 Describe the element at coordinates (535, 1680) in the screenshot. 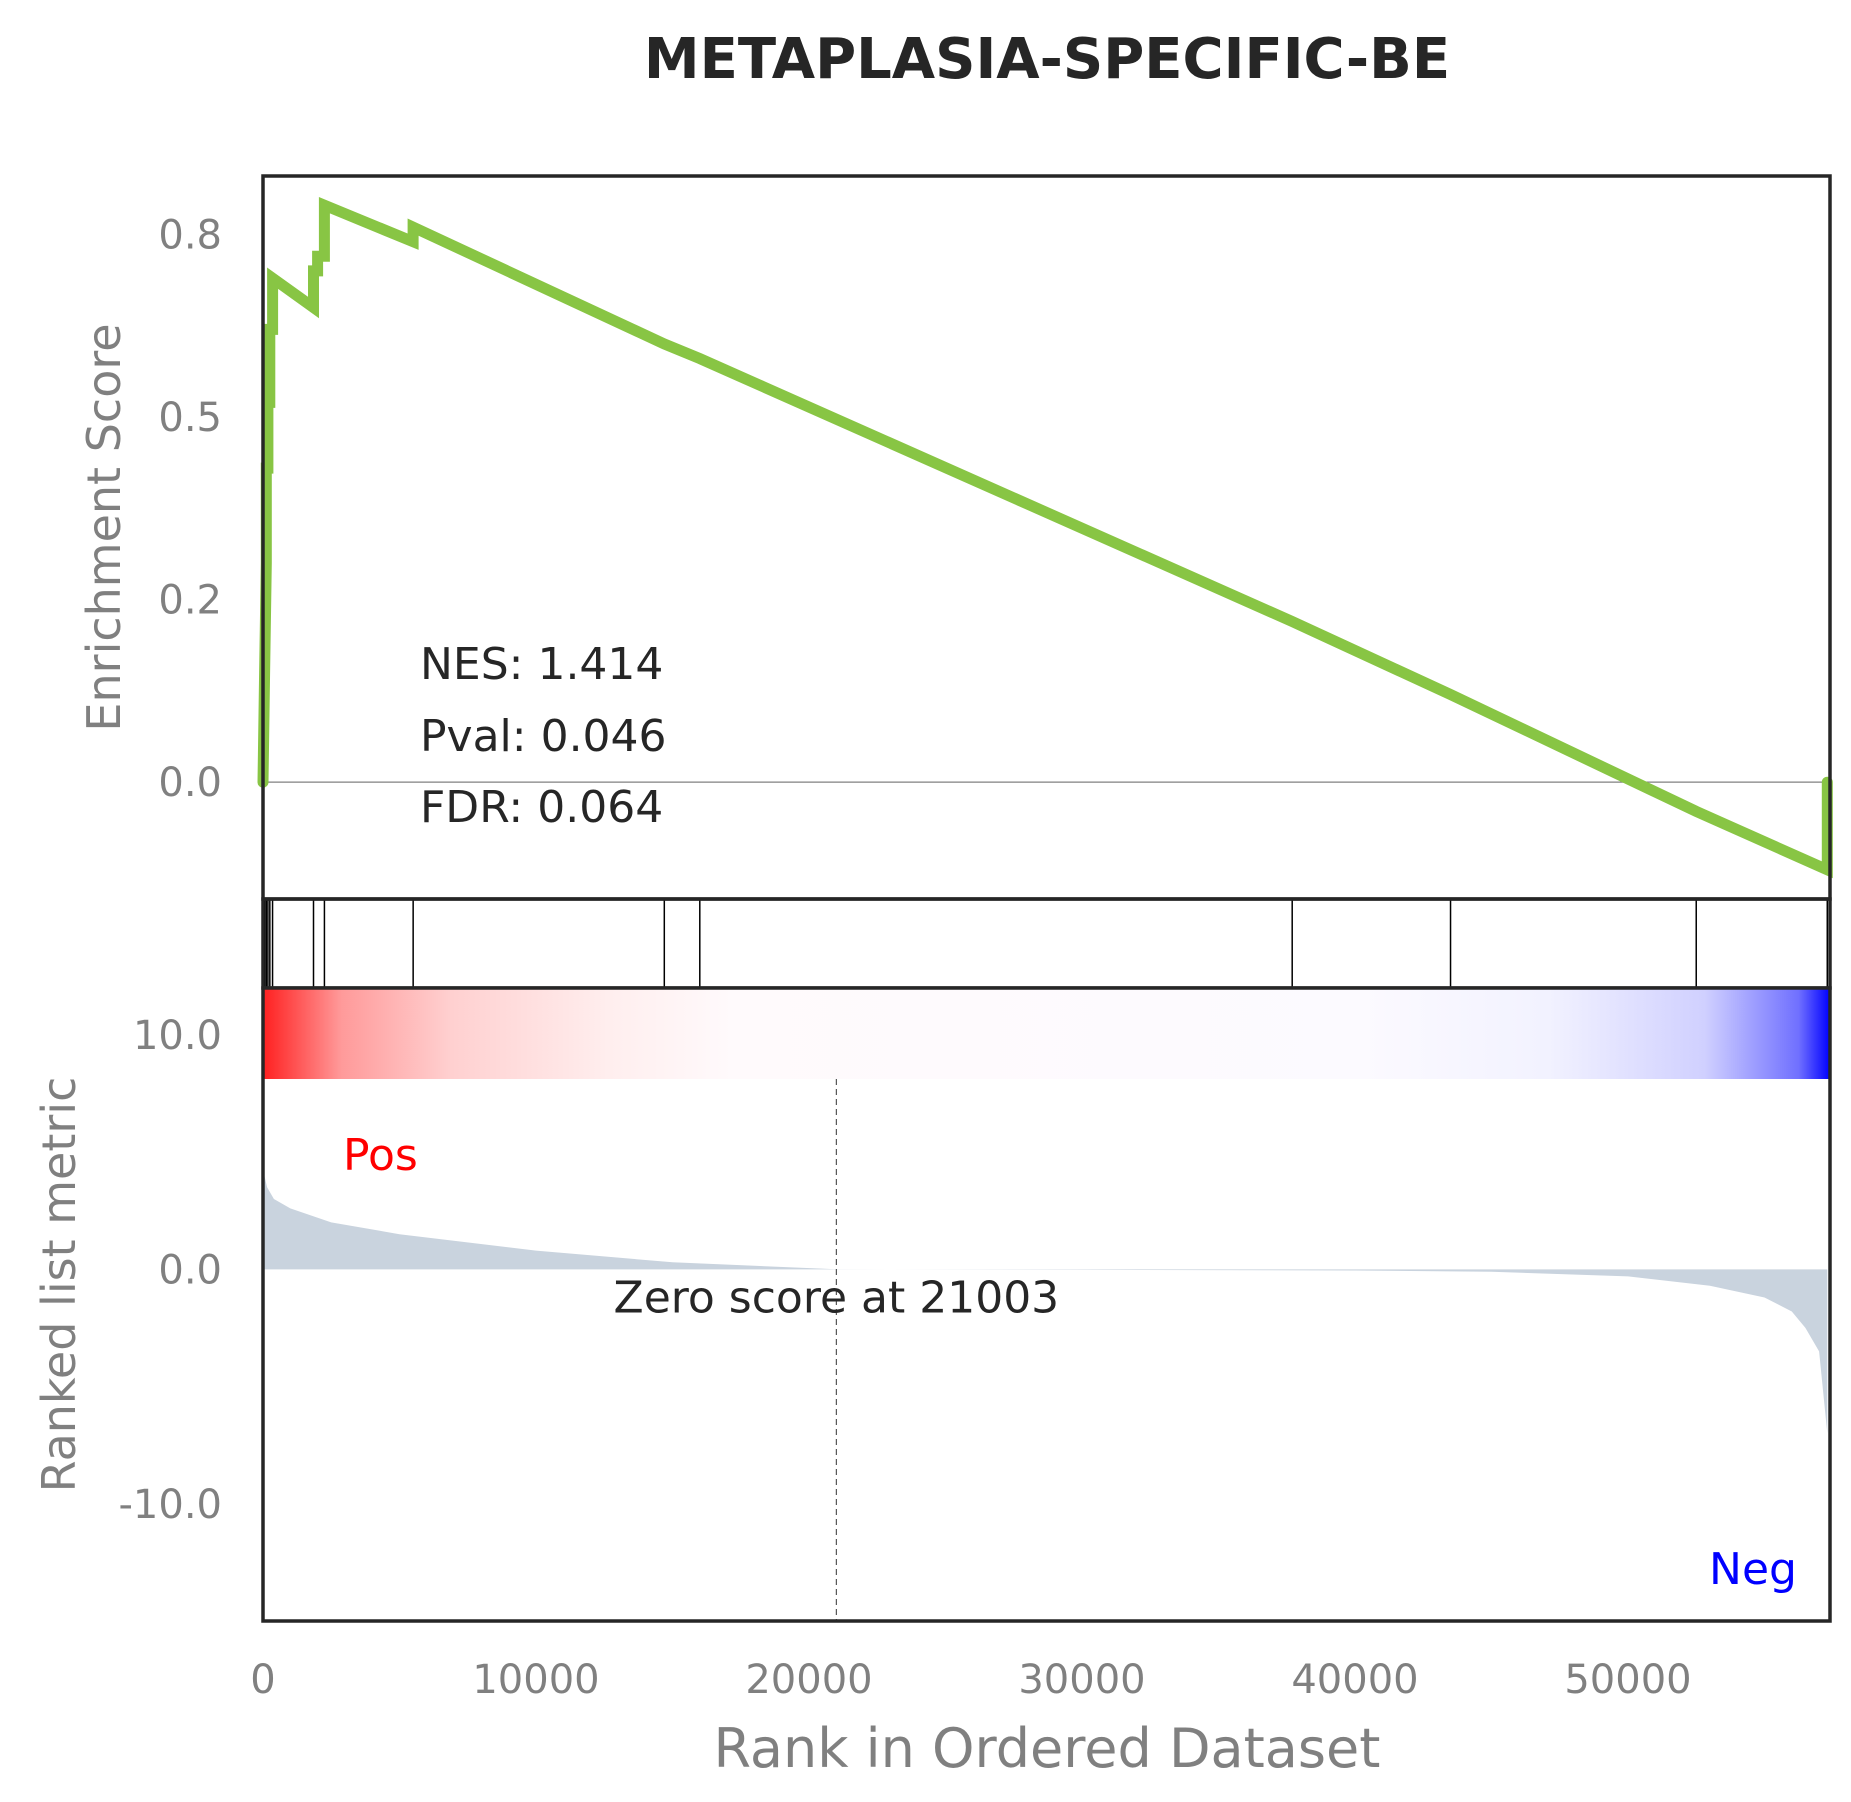

I see `x-tick-label: 10000` at that location.